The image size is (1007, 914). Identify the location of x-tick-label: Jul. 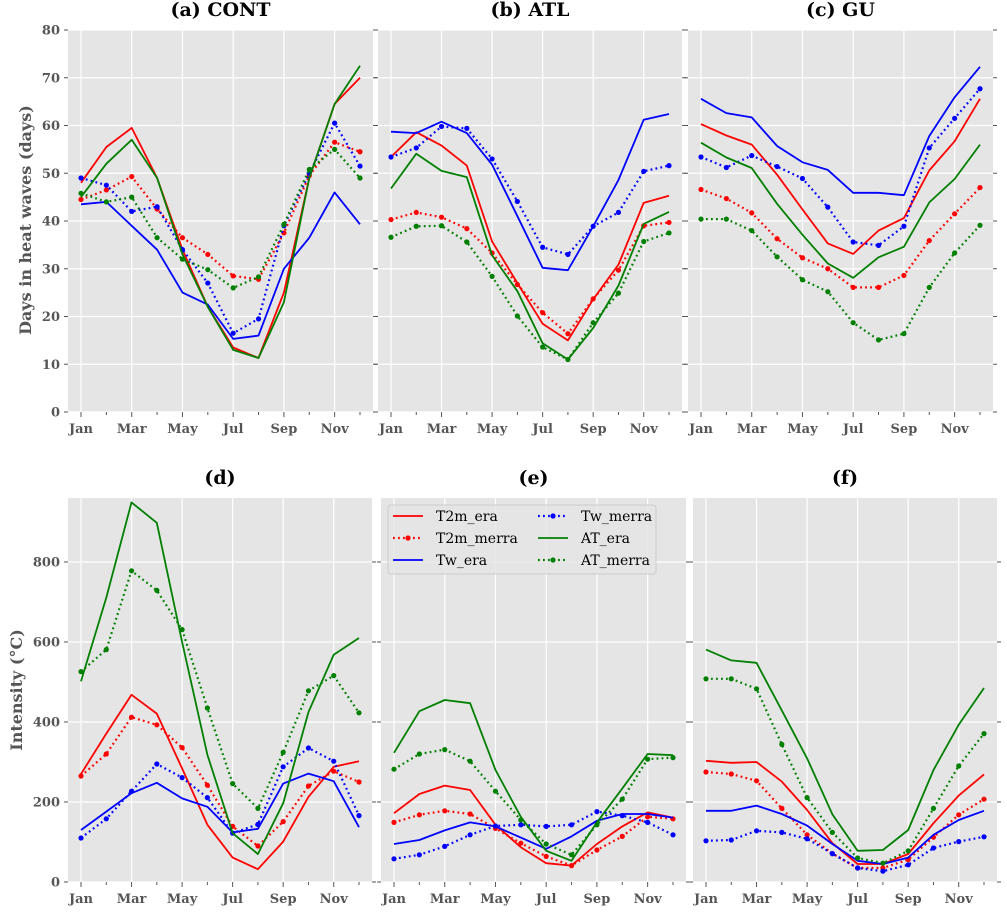
(233, 429).